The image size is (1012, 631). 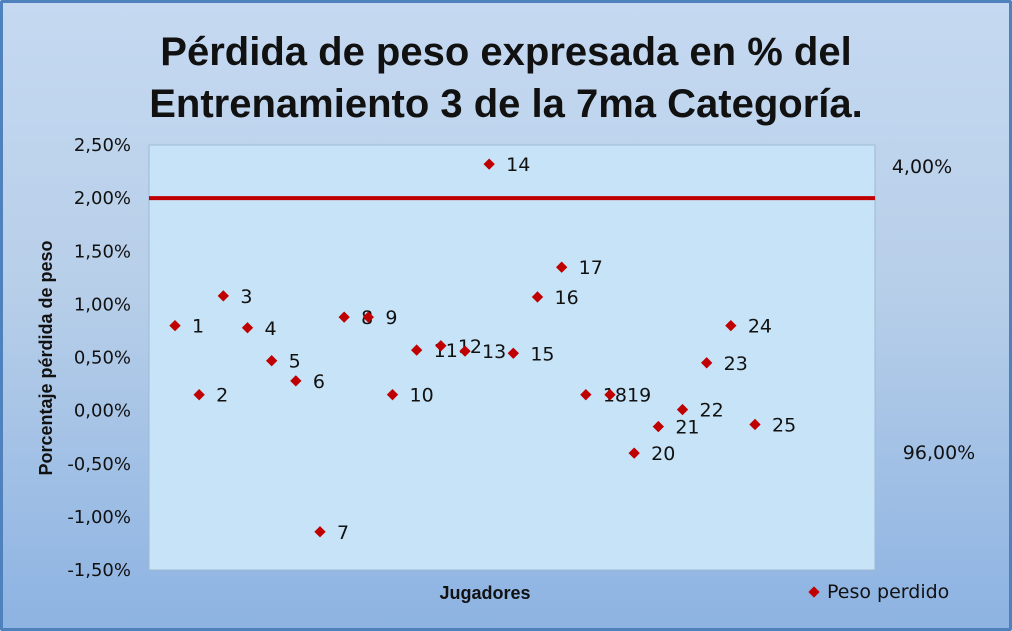 What do you see at coordinates (506, 104) in the screenshot?
I see `chart-title-line-2: Entrenamiento 3 de la 7ma Categoría.` at bounding box center [506, 104].